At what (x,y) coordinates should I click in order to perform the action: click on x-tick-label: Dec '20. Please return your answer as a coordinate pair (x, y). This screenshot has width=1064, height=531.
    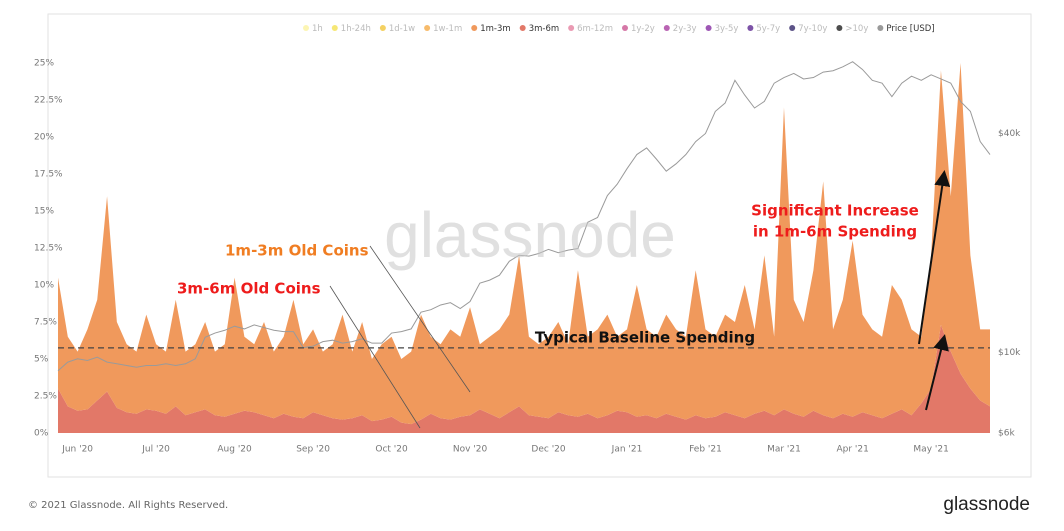
    Looking at the image, I should click on (548, 450).